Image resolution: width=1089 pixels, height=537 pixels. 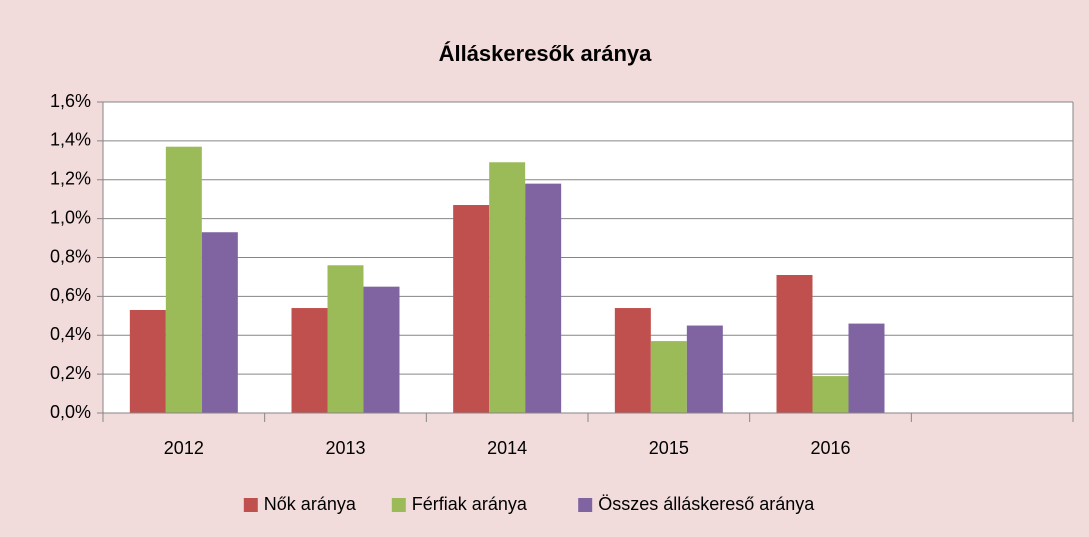 I want to click on legend-label: Férfiak aránya, so click(x=470, y=504).